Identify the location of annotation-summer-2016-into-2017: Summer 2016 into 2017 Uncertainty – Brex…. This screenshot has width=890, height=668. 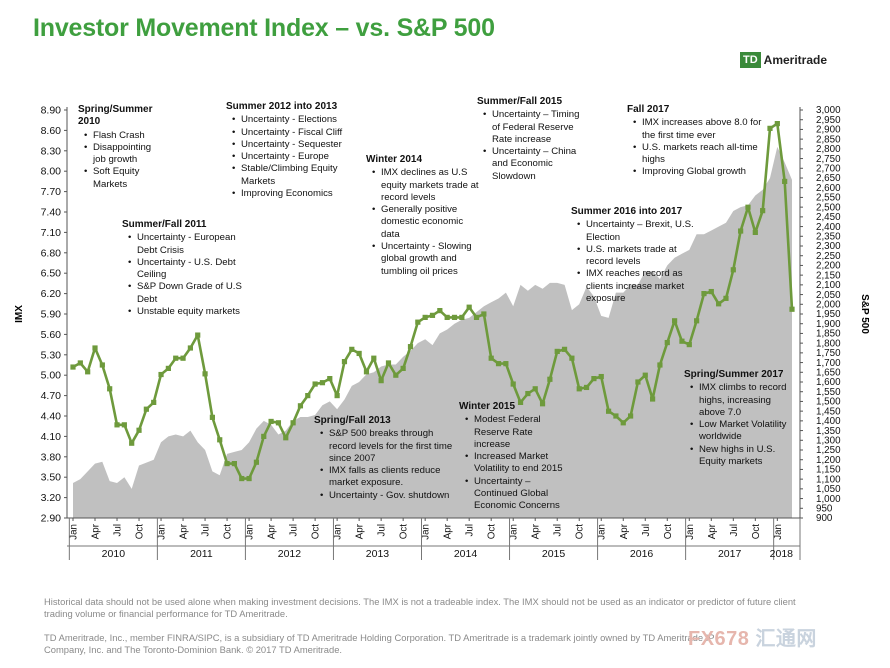
(635, 255).